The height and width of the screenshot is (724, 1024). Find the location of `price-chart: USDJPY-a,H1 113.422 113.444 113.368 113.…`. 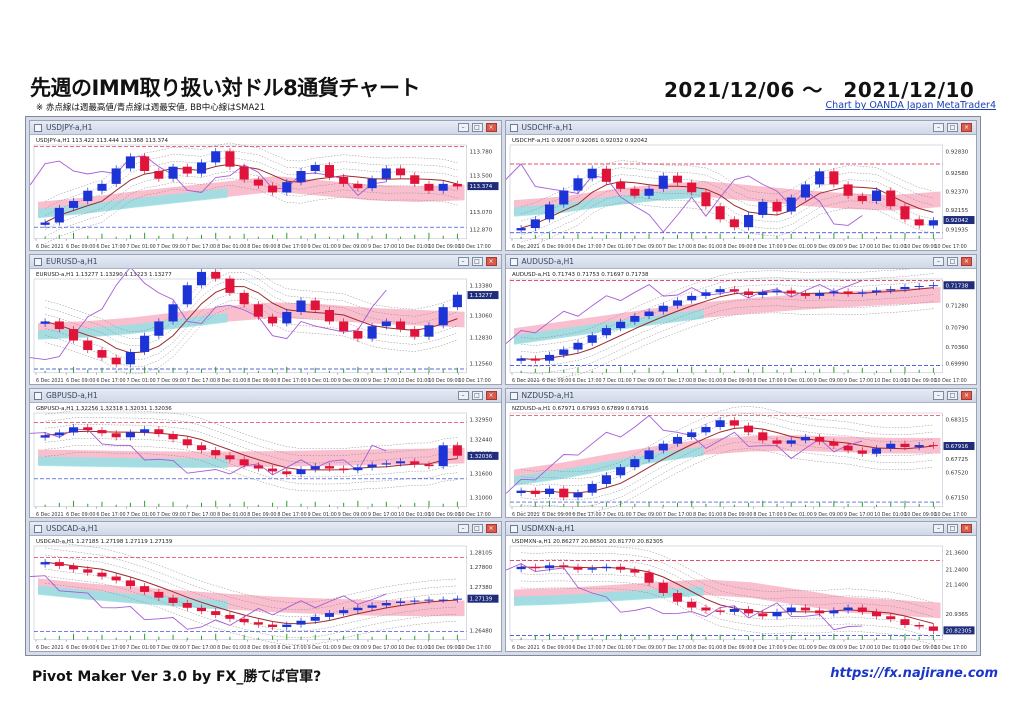

price-chart: USDJPY-a,H1 113.422 113.444 113.368 113.… is located at coordinates (265, 192).